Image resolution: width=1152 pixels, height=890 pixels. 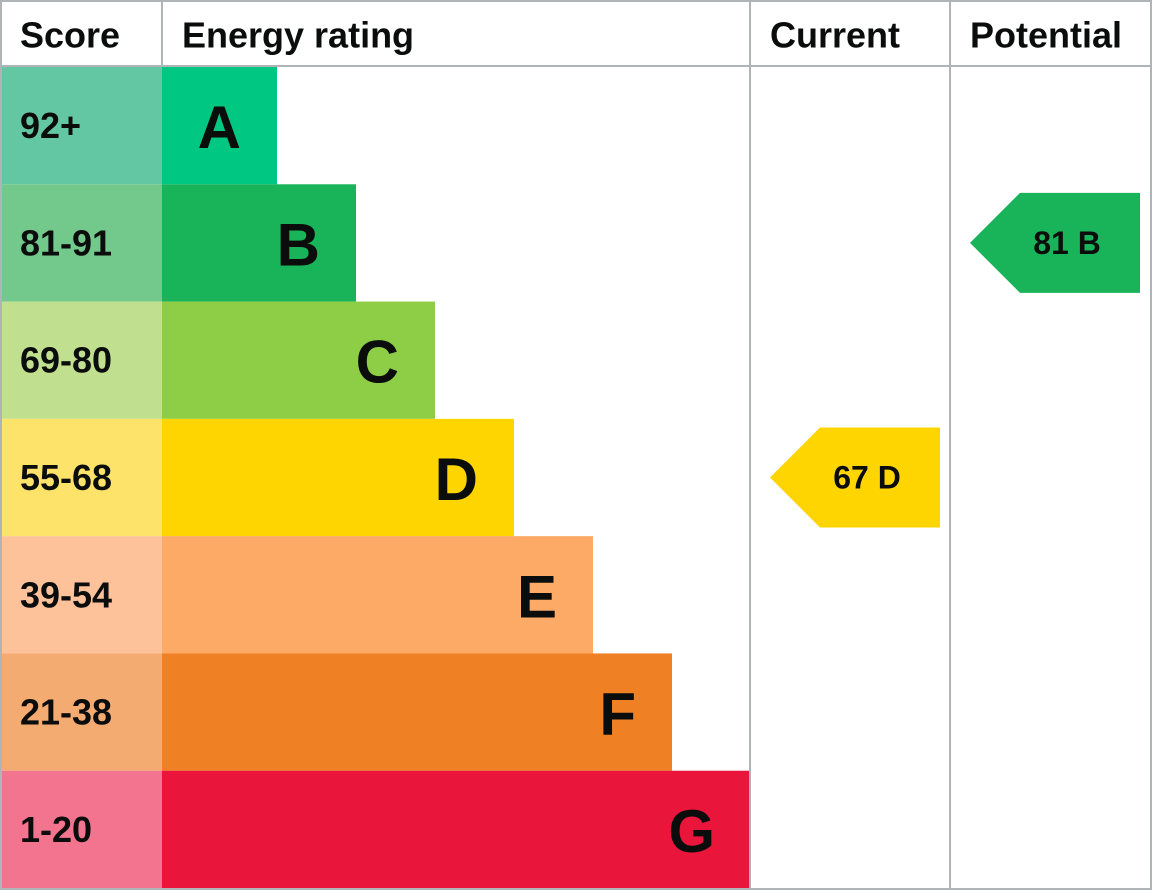 I want to click on score-label: 55-68, so click(x=66, y=477).